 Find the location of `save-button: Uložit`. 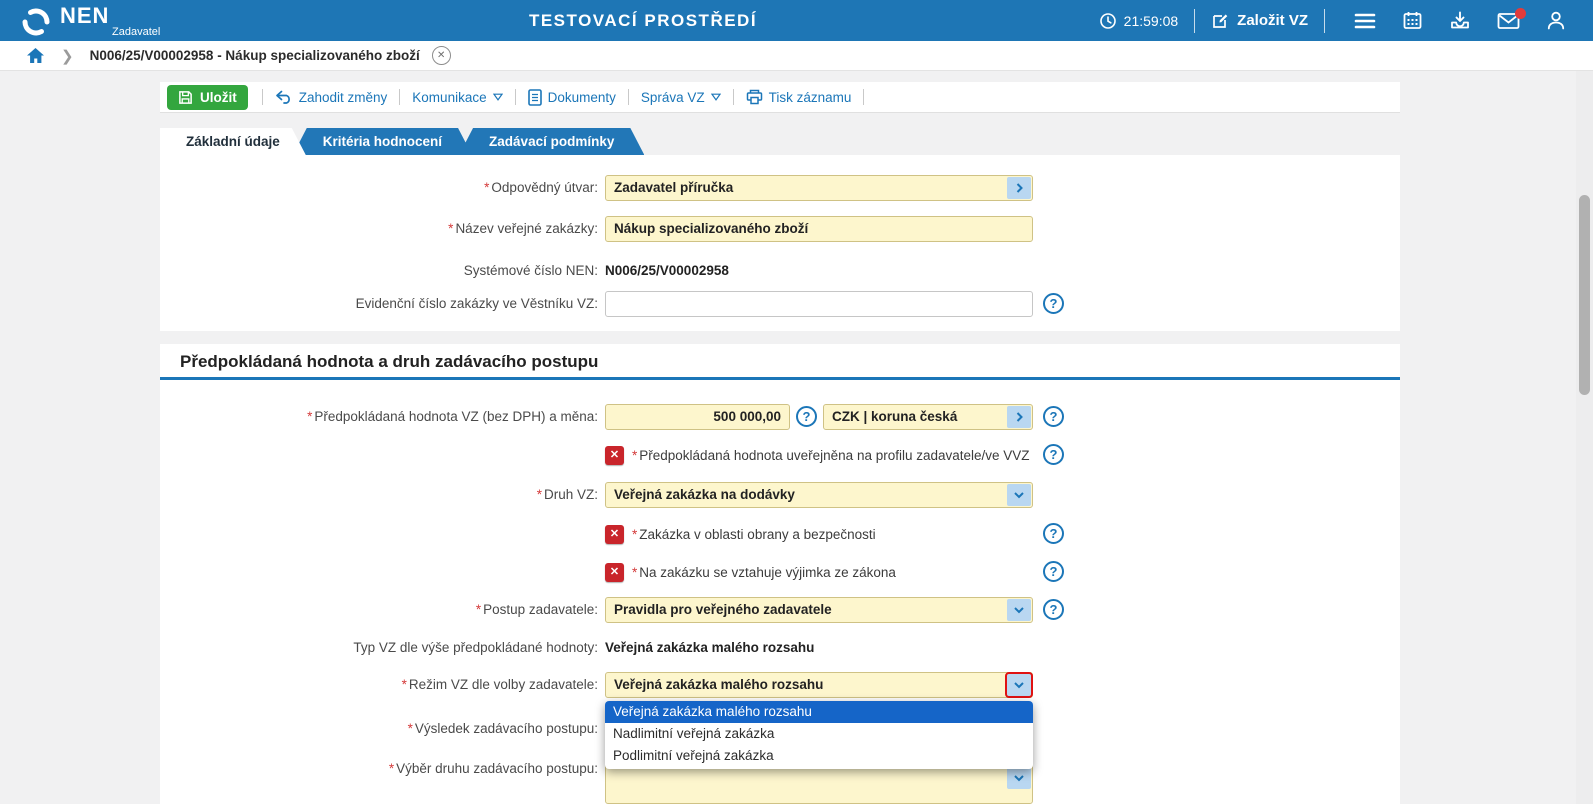

save-button: Uložit is located at coordinates (207, 97).